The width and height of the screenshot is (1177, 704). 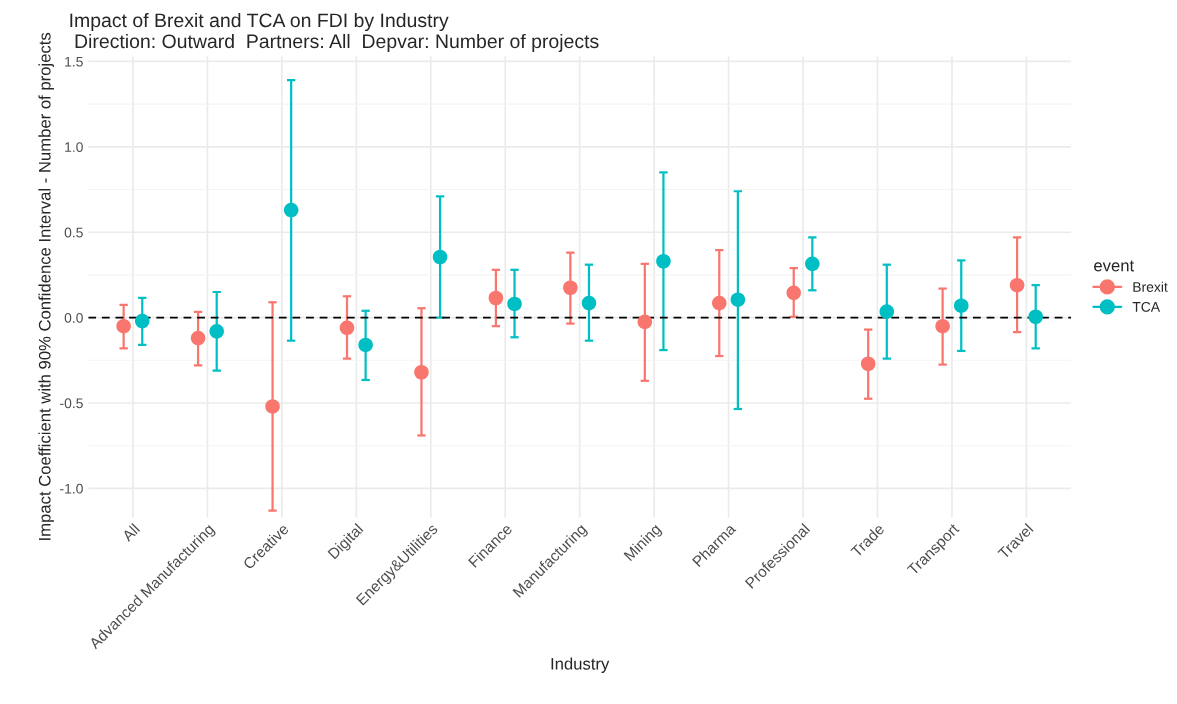 I want to click on y-tick-label: 0.0, so click(x=73, y=317).